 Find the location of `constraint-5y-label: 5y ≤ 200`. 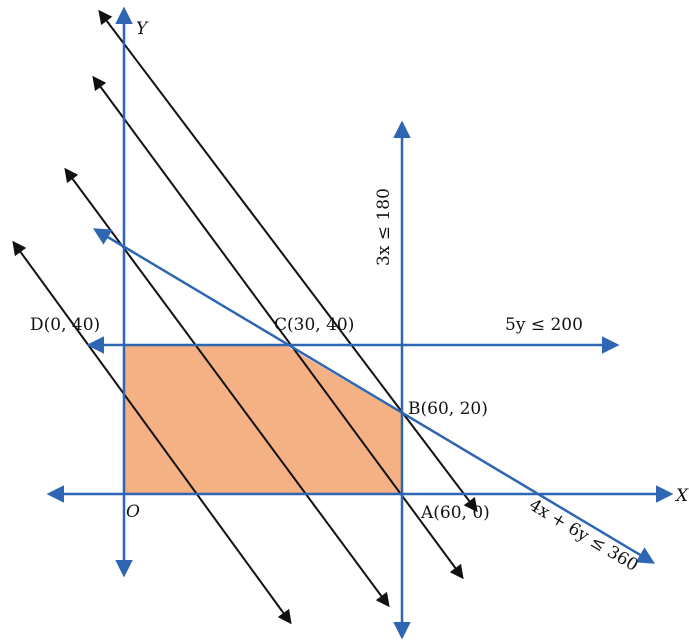

constraint-5y-label: 5y ≤ 200 is located at coordinates (544, 325).